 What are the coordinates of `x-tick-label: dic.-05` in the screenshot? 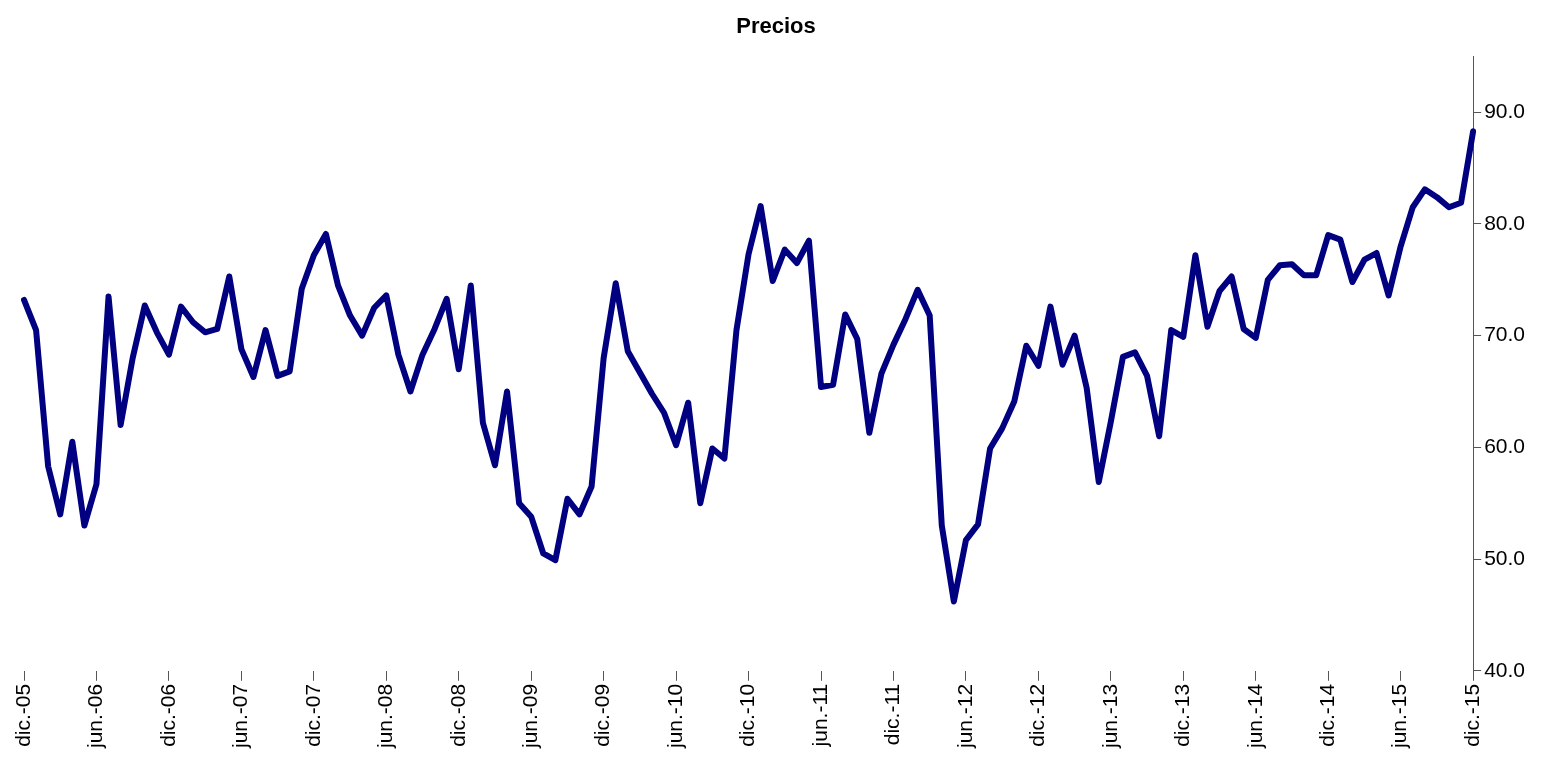 It's located at (22, 715).